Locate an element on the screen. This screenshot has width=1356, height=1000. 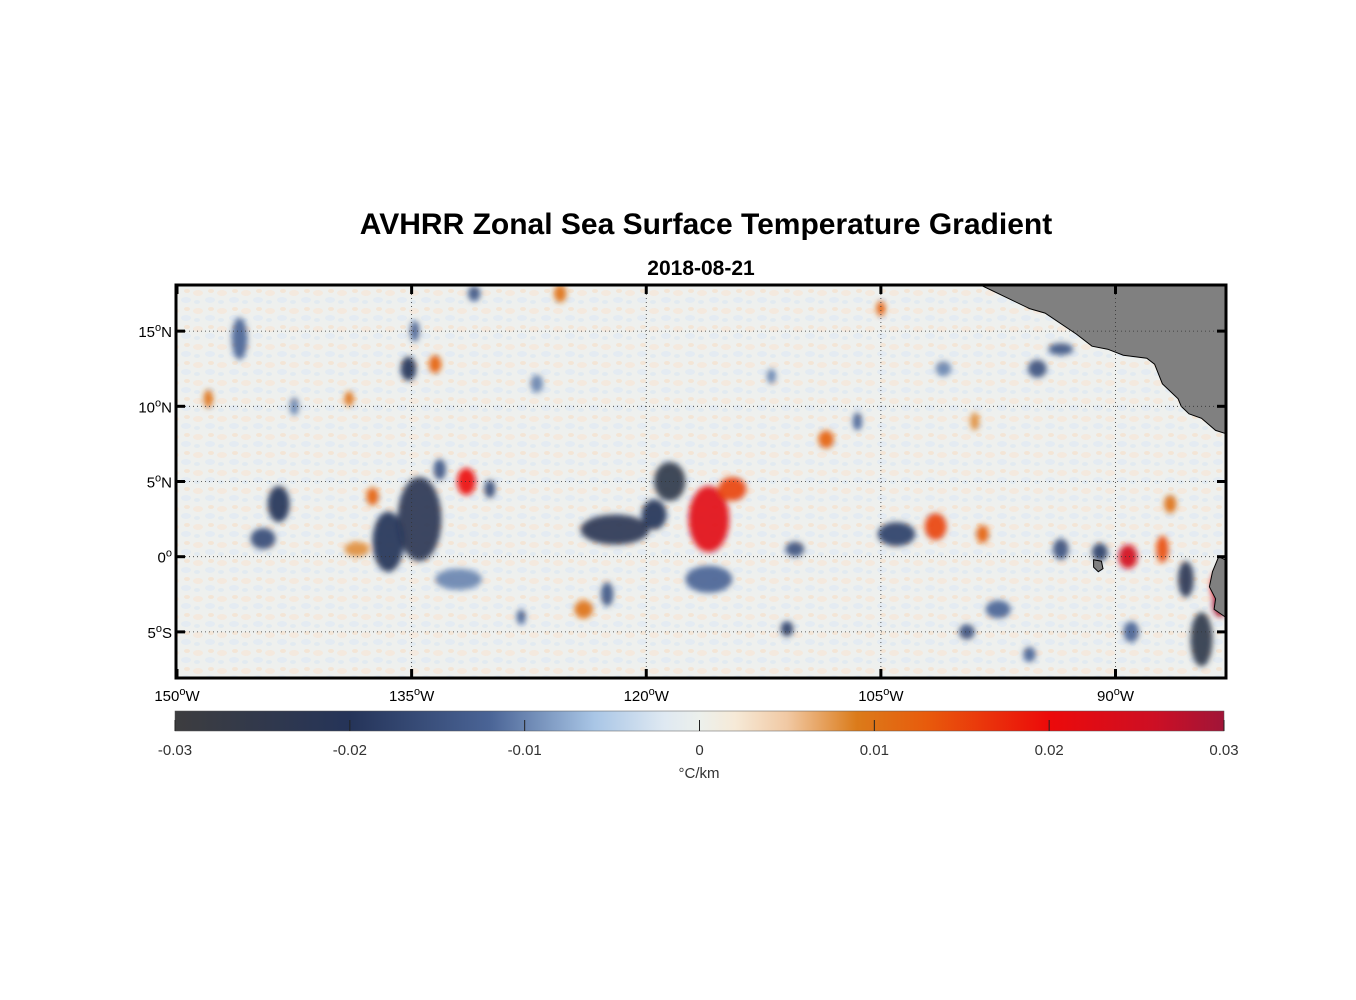
colorbar-tick-label: 0 is located at coordinates (699, 750).